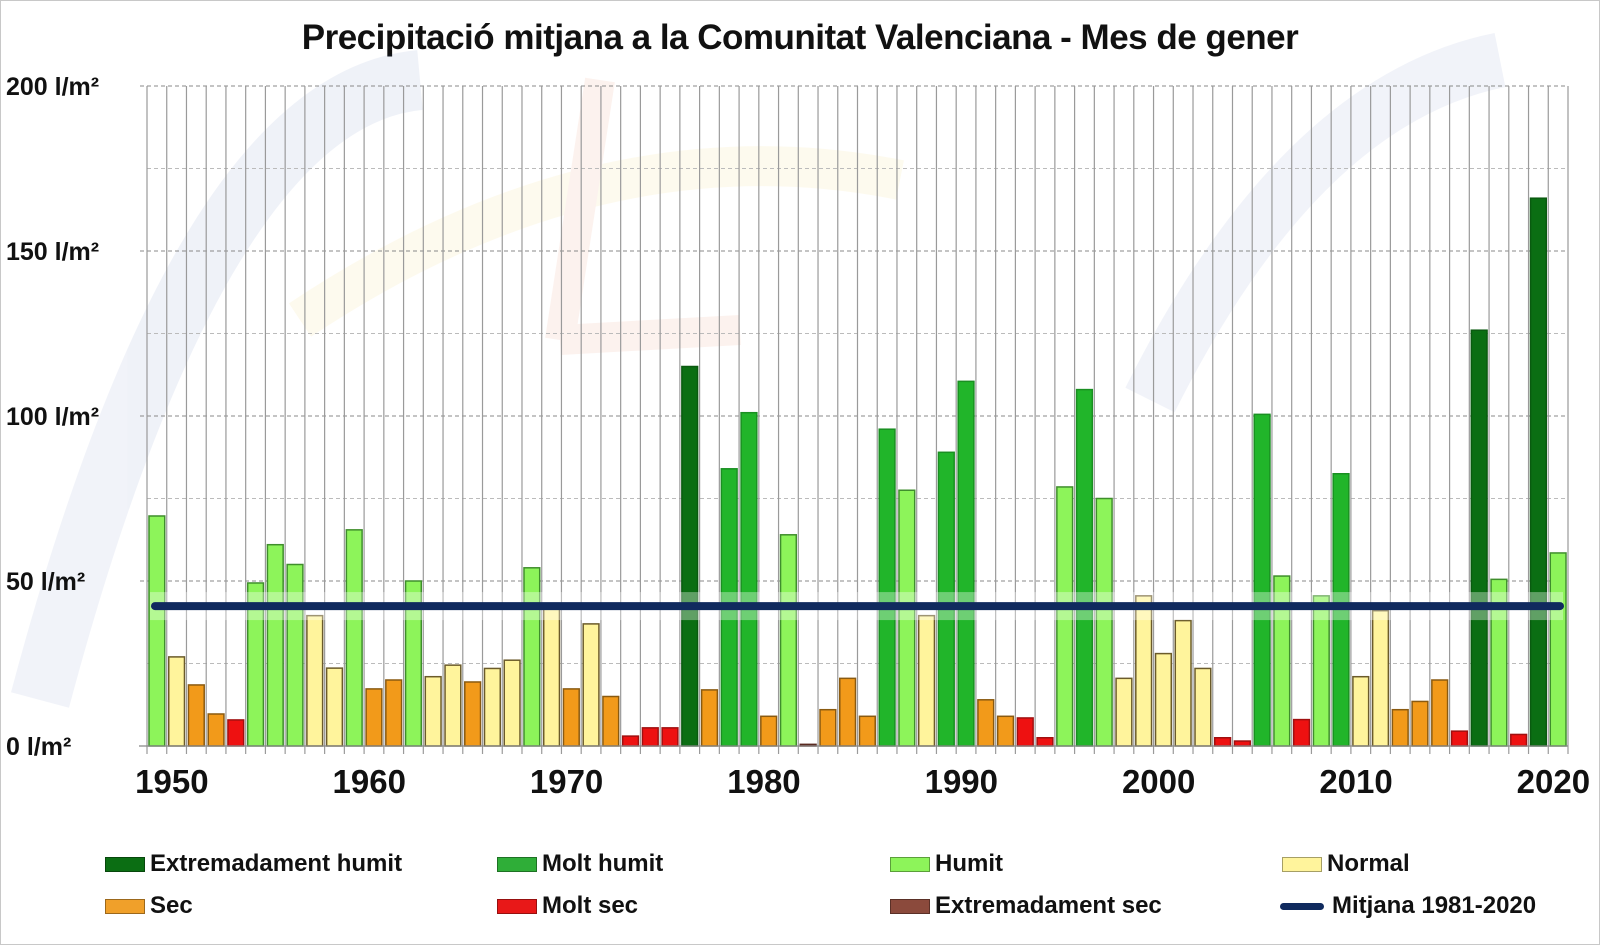 This screenshot has width=1600, height=945. What do you see at coordinates (275, 645) in the screenshot?
I see `bar-1956` at bounding box center [275, 645].